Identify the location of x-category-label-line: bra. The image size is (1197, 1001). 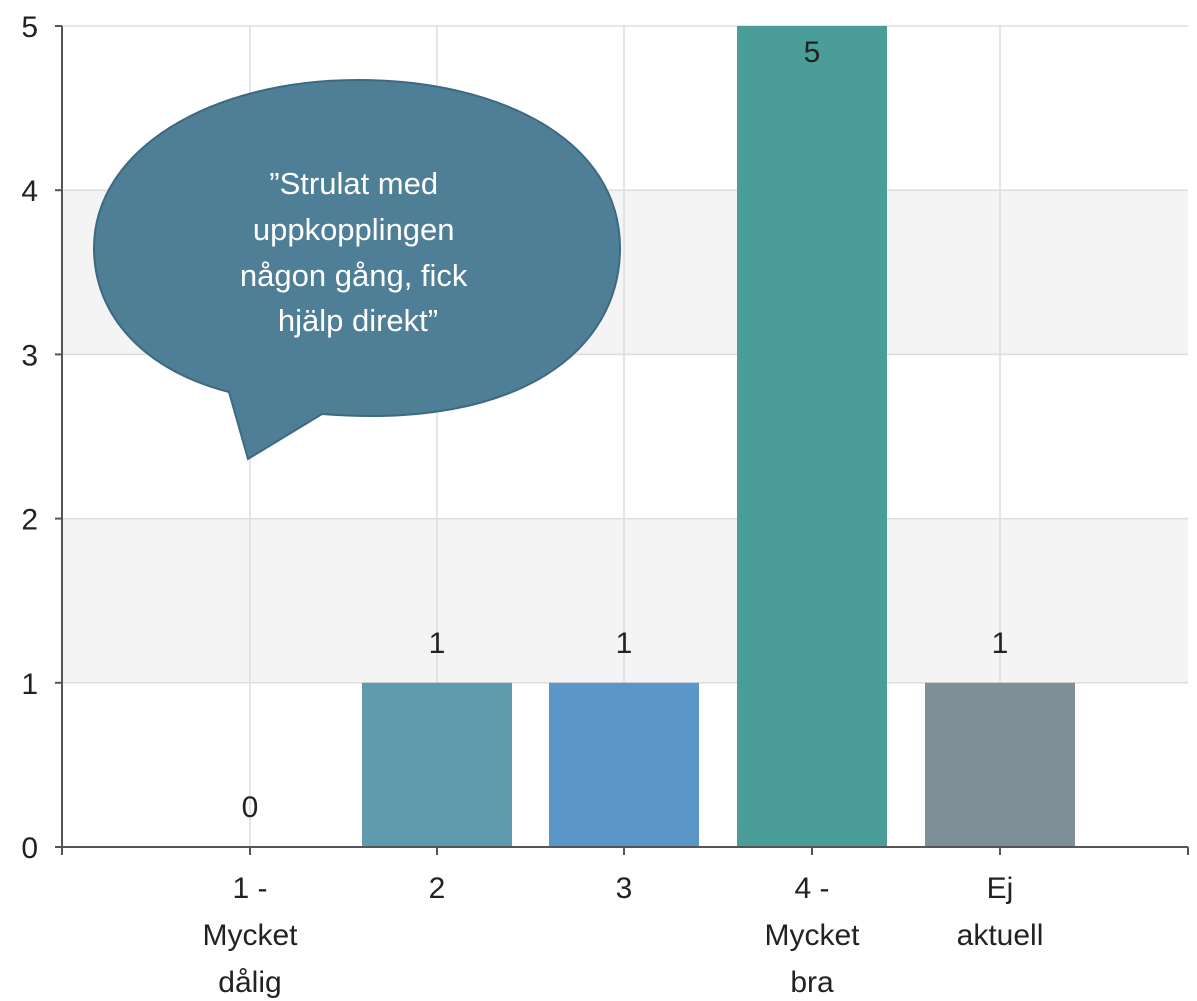
(812, 982).